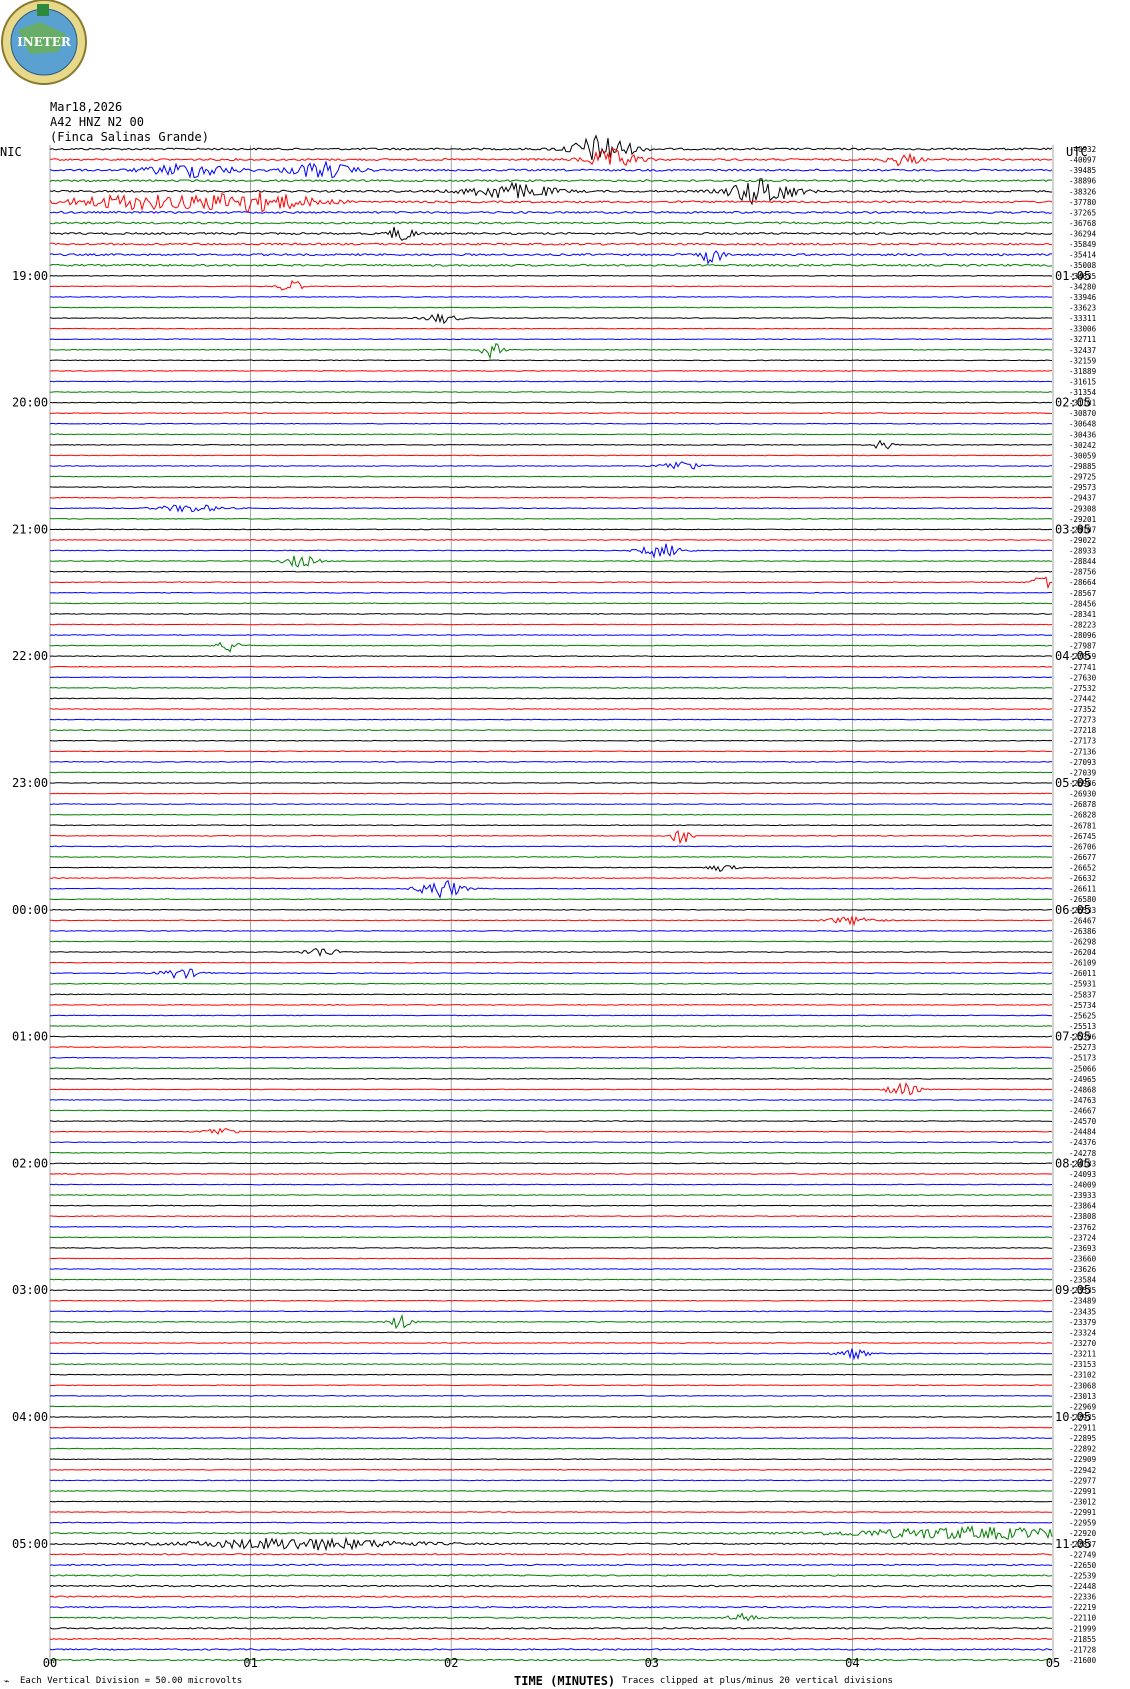 This screenshot has width=1130, height=1689. I want to click on trace-offset-label-6: -37265, so click(1082, 212).